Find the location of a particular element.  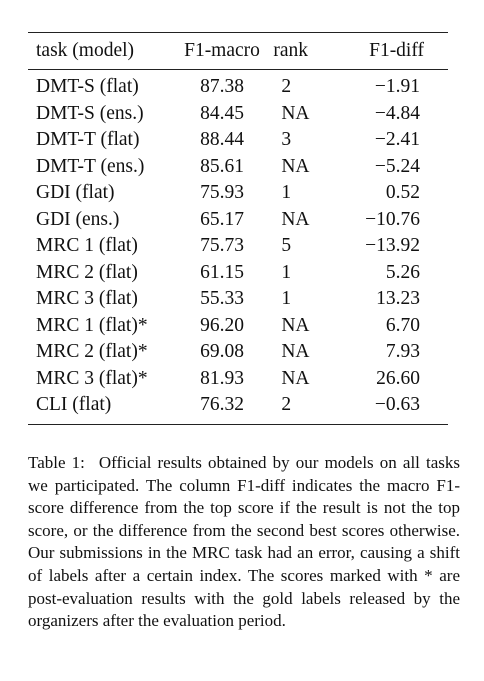

table-row: MRC 1 (flat)* 96.20 NA 6.70 is located at coordinates (238, 326).